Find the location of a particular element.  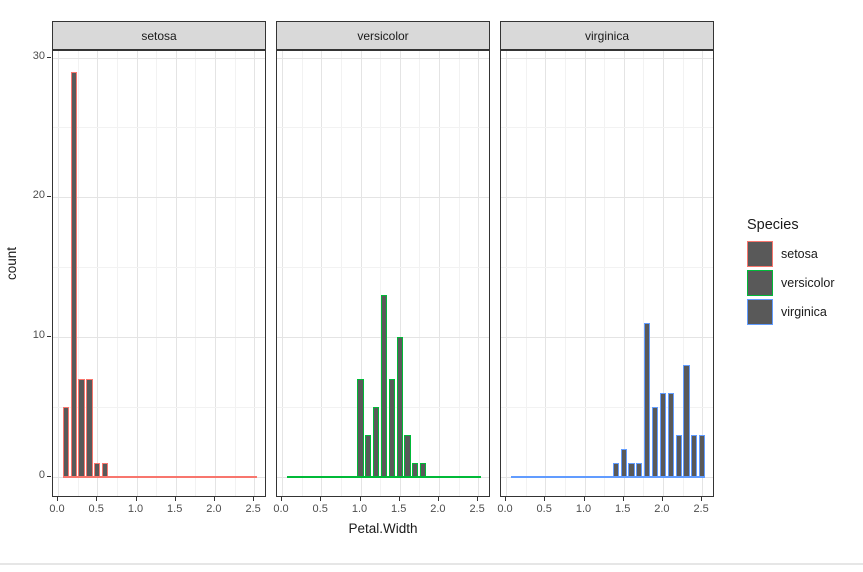

legend-label: versicolor is located at coordinates (808, 283).